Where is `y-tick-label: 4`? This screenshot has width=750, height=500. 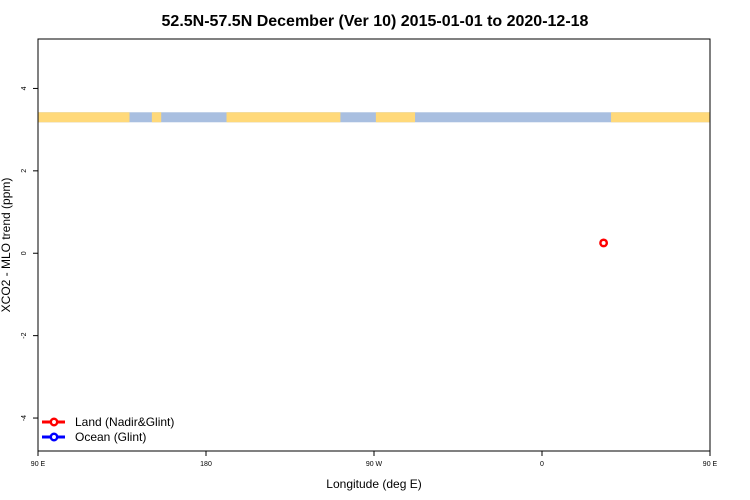 y-tick-label: 4 is located at coordinates (24, 88).